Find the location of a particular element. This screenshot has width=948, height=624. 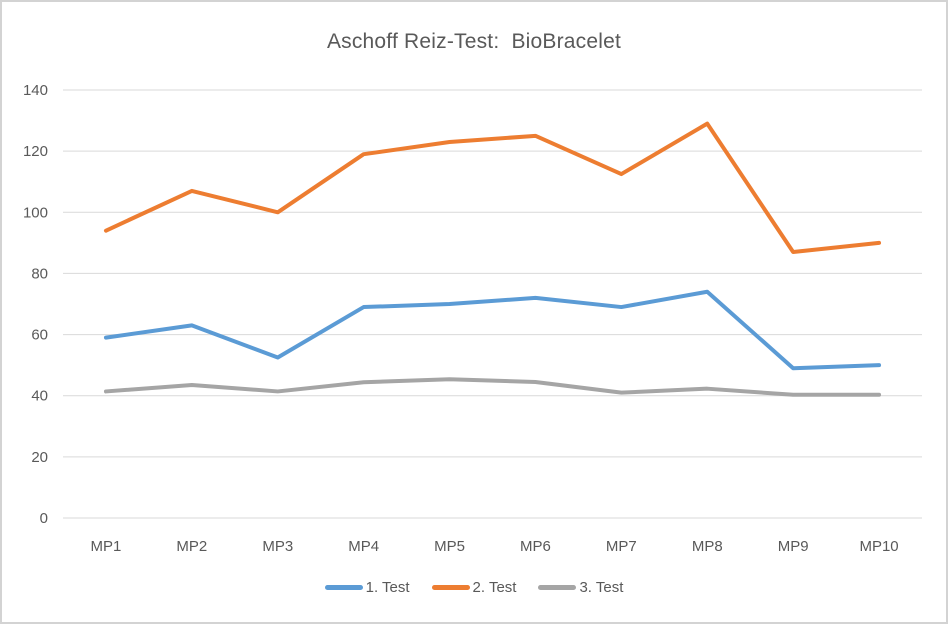

chart-title: Aschoff Reiz-Test: BioBracelet is located at coordinates (474, 41).